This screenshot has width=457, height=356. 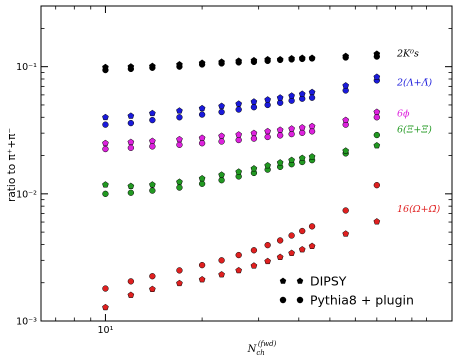 What do you see at coordinates (403, 113) in the screenshot?
I see `series-label: 6ϕ` at bounding box center [403, 113].